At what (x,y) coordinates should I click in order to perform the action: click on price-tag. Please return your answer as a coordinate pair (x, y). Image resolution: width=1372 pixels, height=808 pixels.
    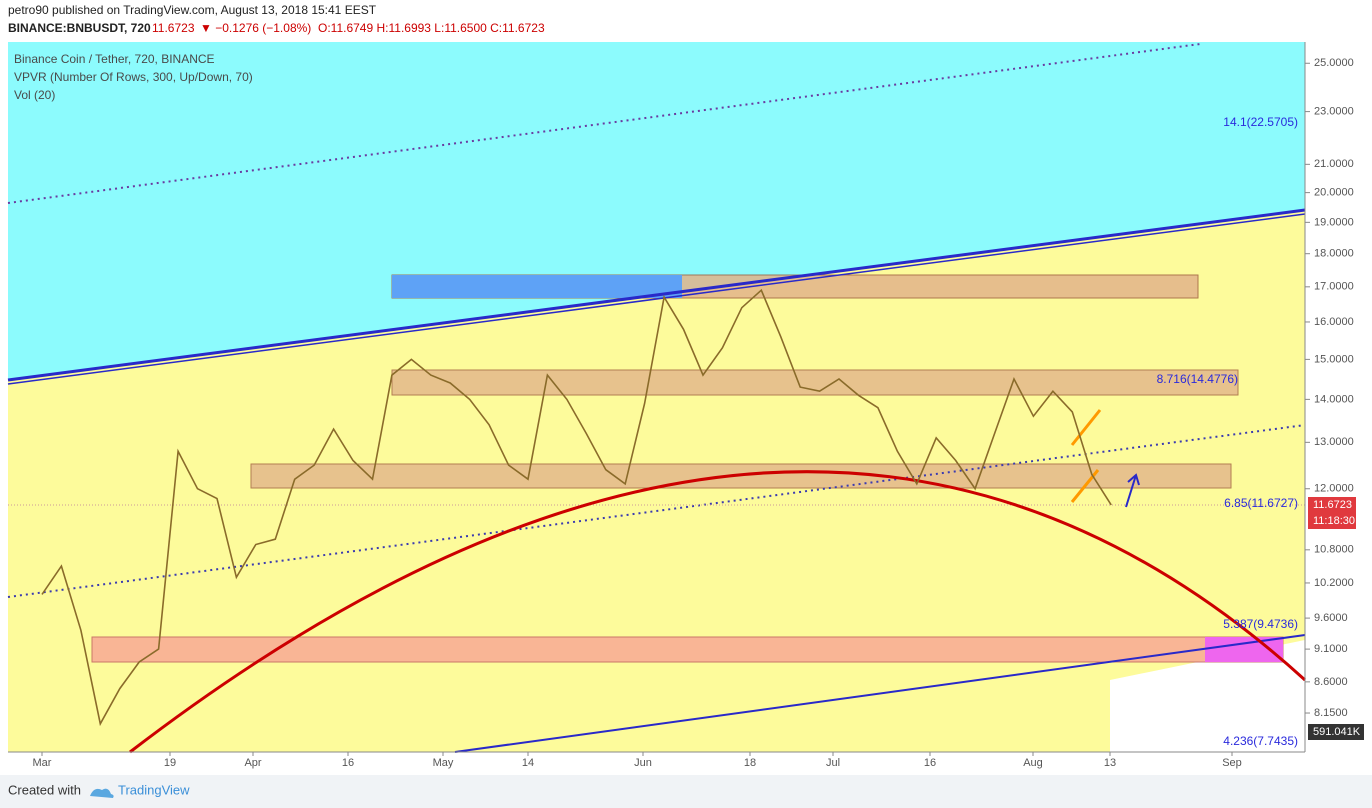
    Looking at the image, I should click on (1332, 505).